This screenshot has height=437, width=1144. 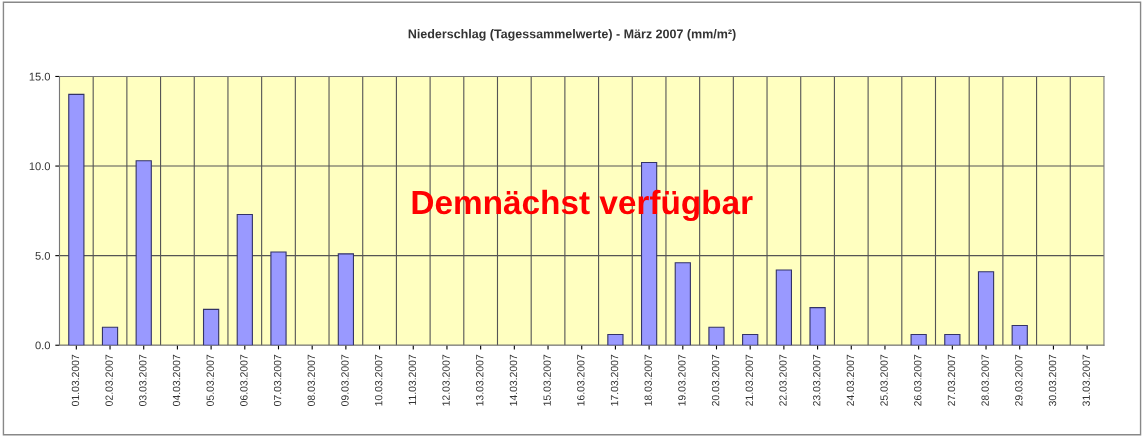 What do you see at coordinates (513, 380) in the screenshot?
I see `x-tick-label: 14.03.2007` at bounding box center [513, 380].